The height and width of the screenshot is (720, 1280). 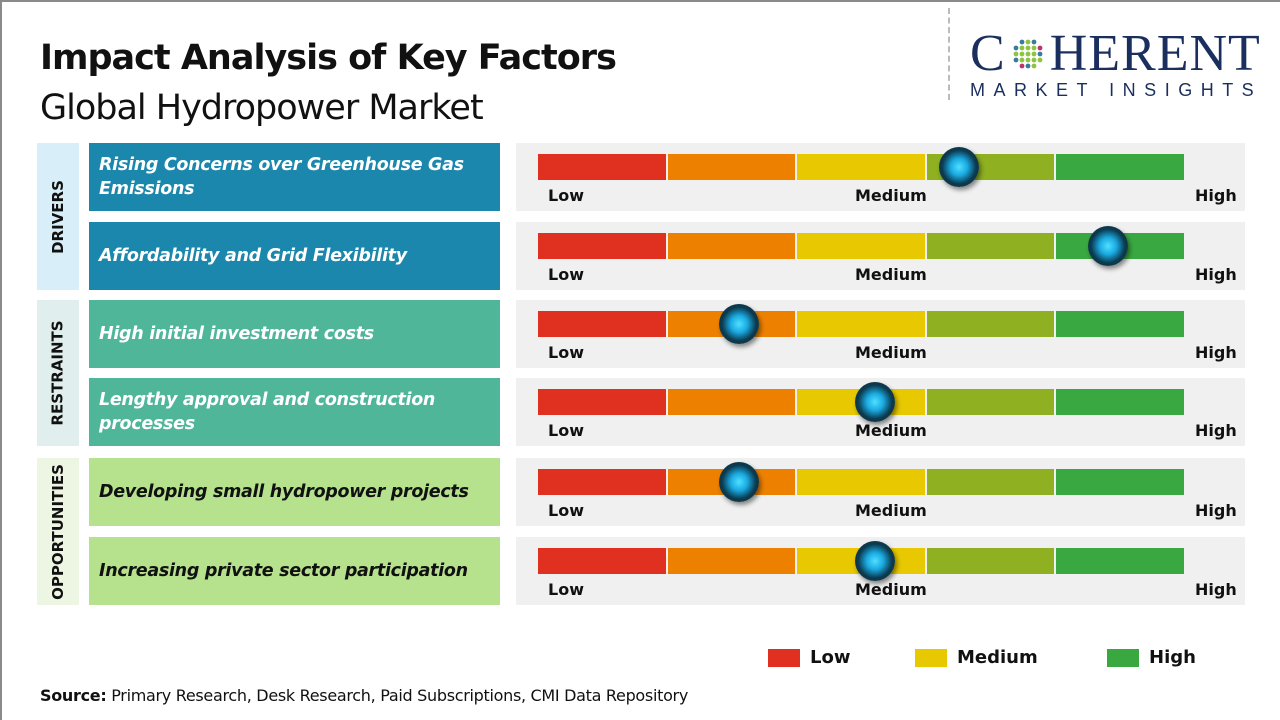 I want to click on globe-icon, so click(x=1028, y=54).